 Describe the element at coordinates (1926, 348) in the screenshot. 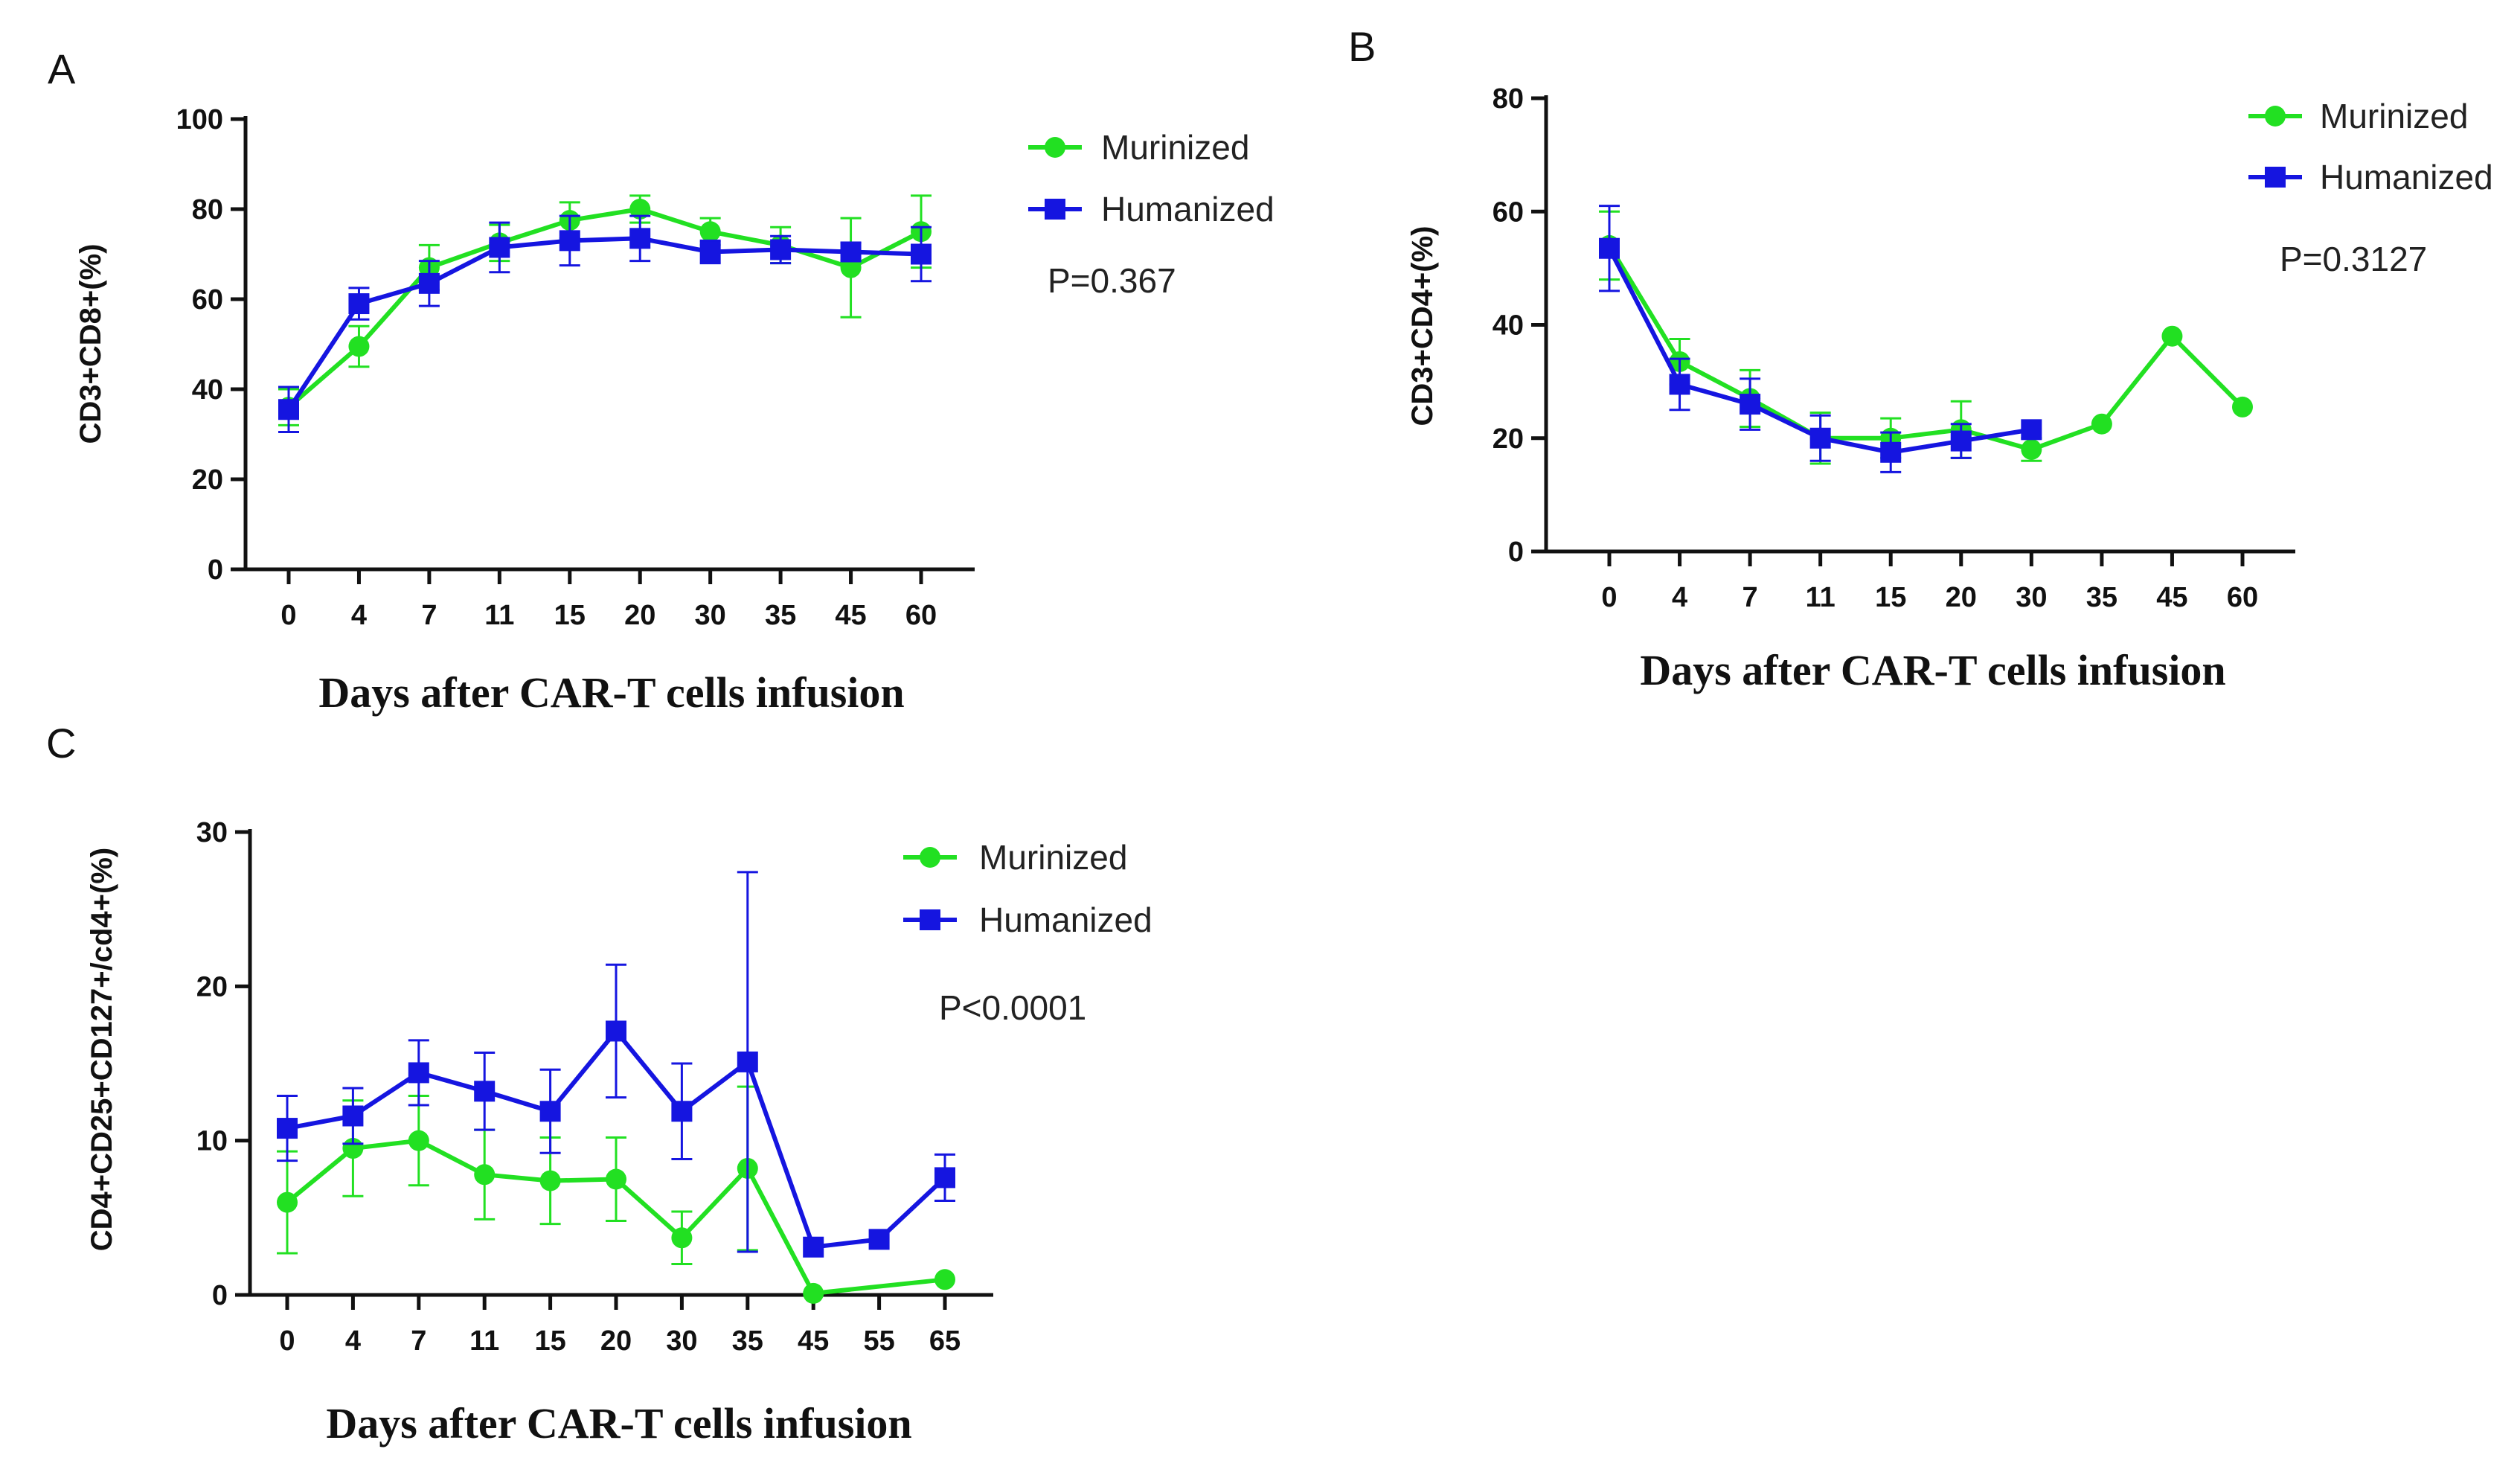

I see `panel-b-murinized-line` at that location.